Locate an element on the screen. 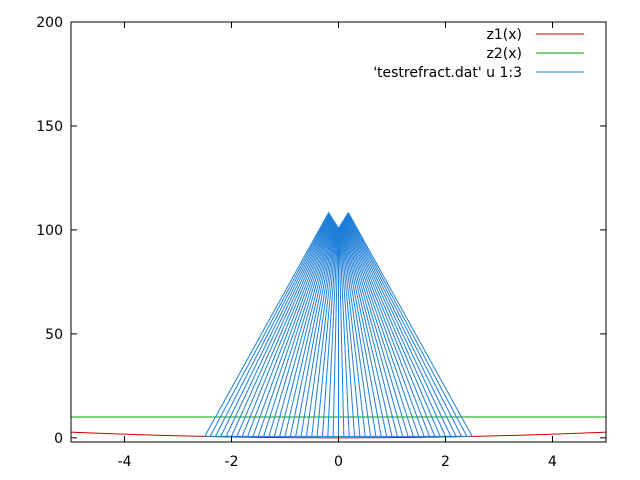  legend-label: 'testrefract.dat' u 1:3 is located at coordinates (447, 73).